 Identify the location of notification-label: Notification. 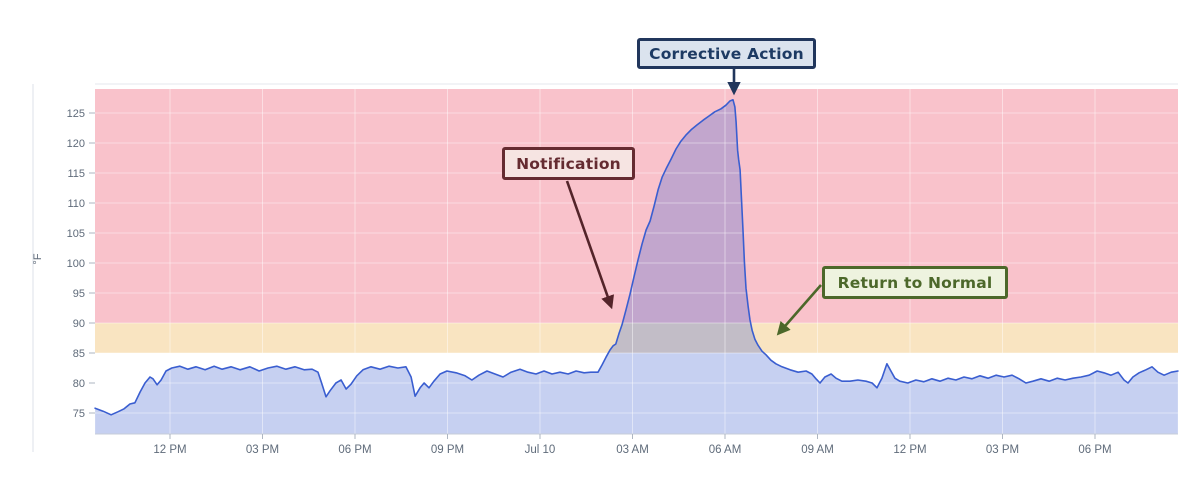
(568, 163).